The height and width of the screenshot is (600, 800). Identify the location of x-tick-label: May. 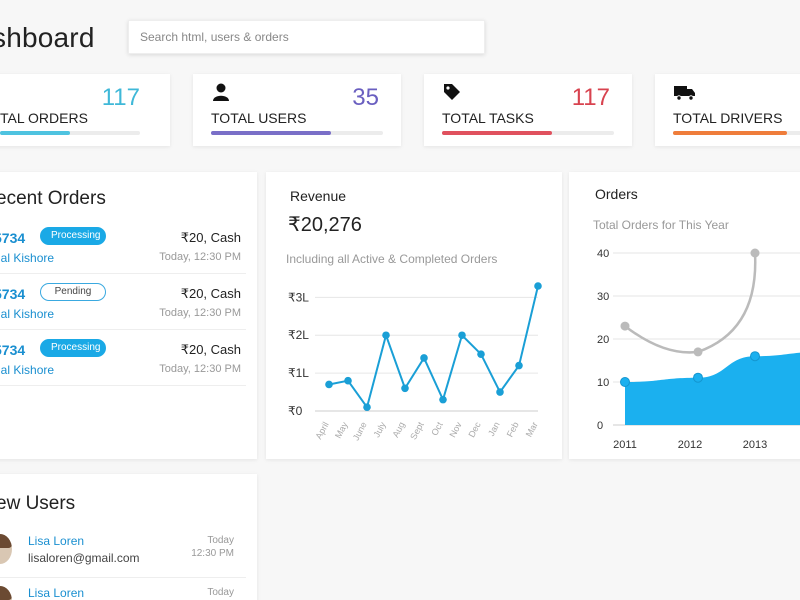
(341, 430).